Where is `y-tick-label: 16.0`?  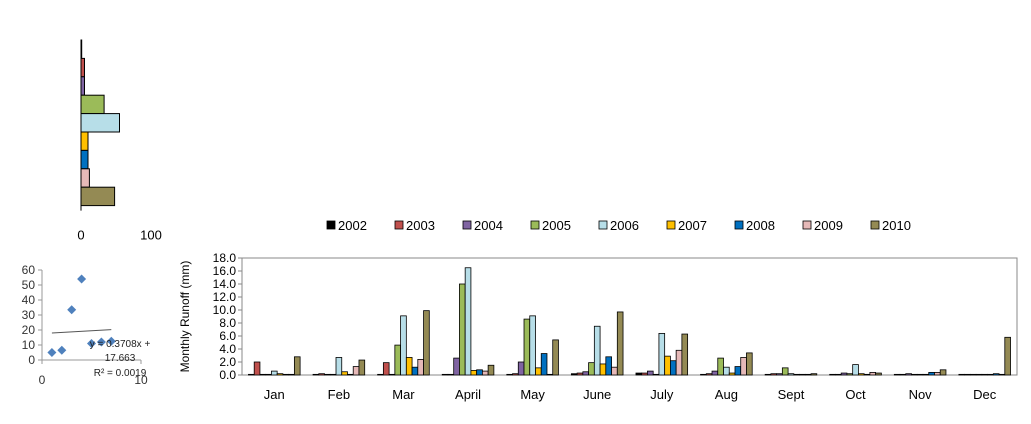 y-tick-label: 16.0 is located at coordinates (225, 271).